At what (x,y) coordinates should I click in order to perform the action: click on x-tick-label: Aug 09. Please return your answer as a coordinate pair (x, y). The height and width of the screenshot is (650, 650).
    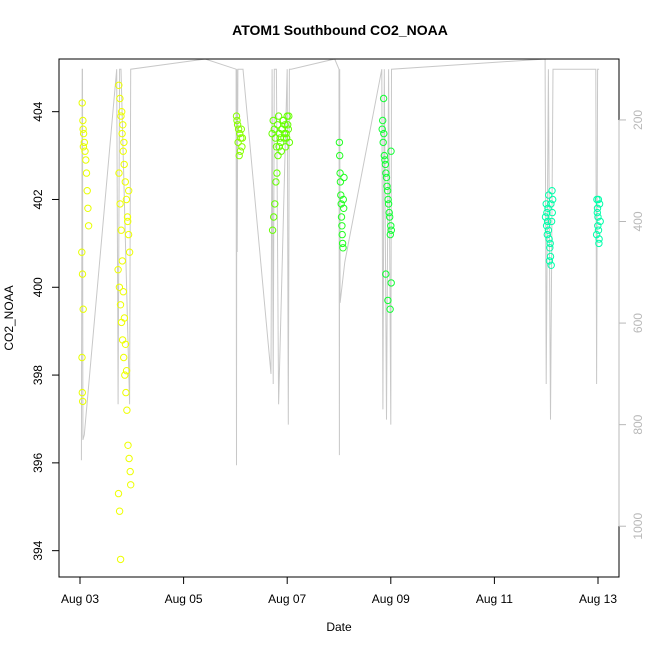
    Looking at the image, I should click on (391, 599).